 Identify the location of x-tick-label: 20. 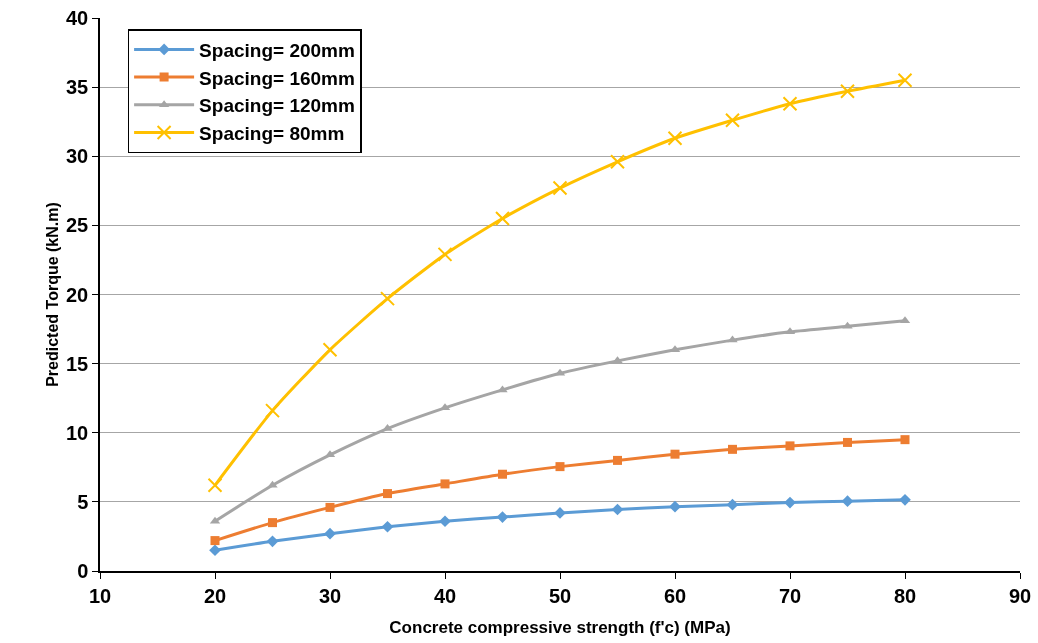
(215, 595).